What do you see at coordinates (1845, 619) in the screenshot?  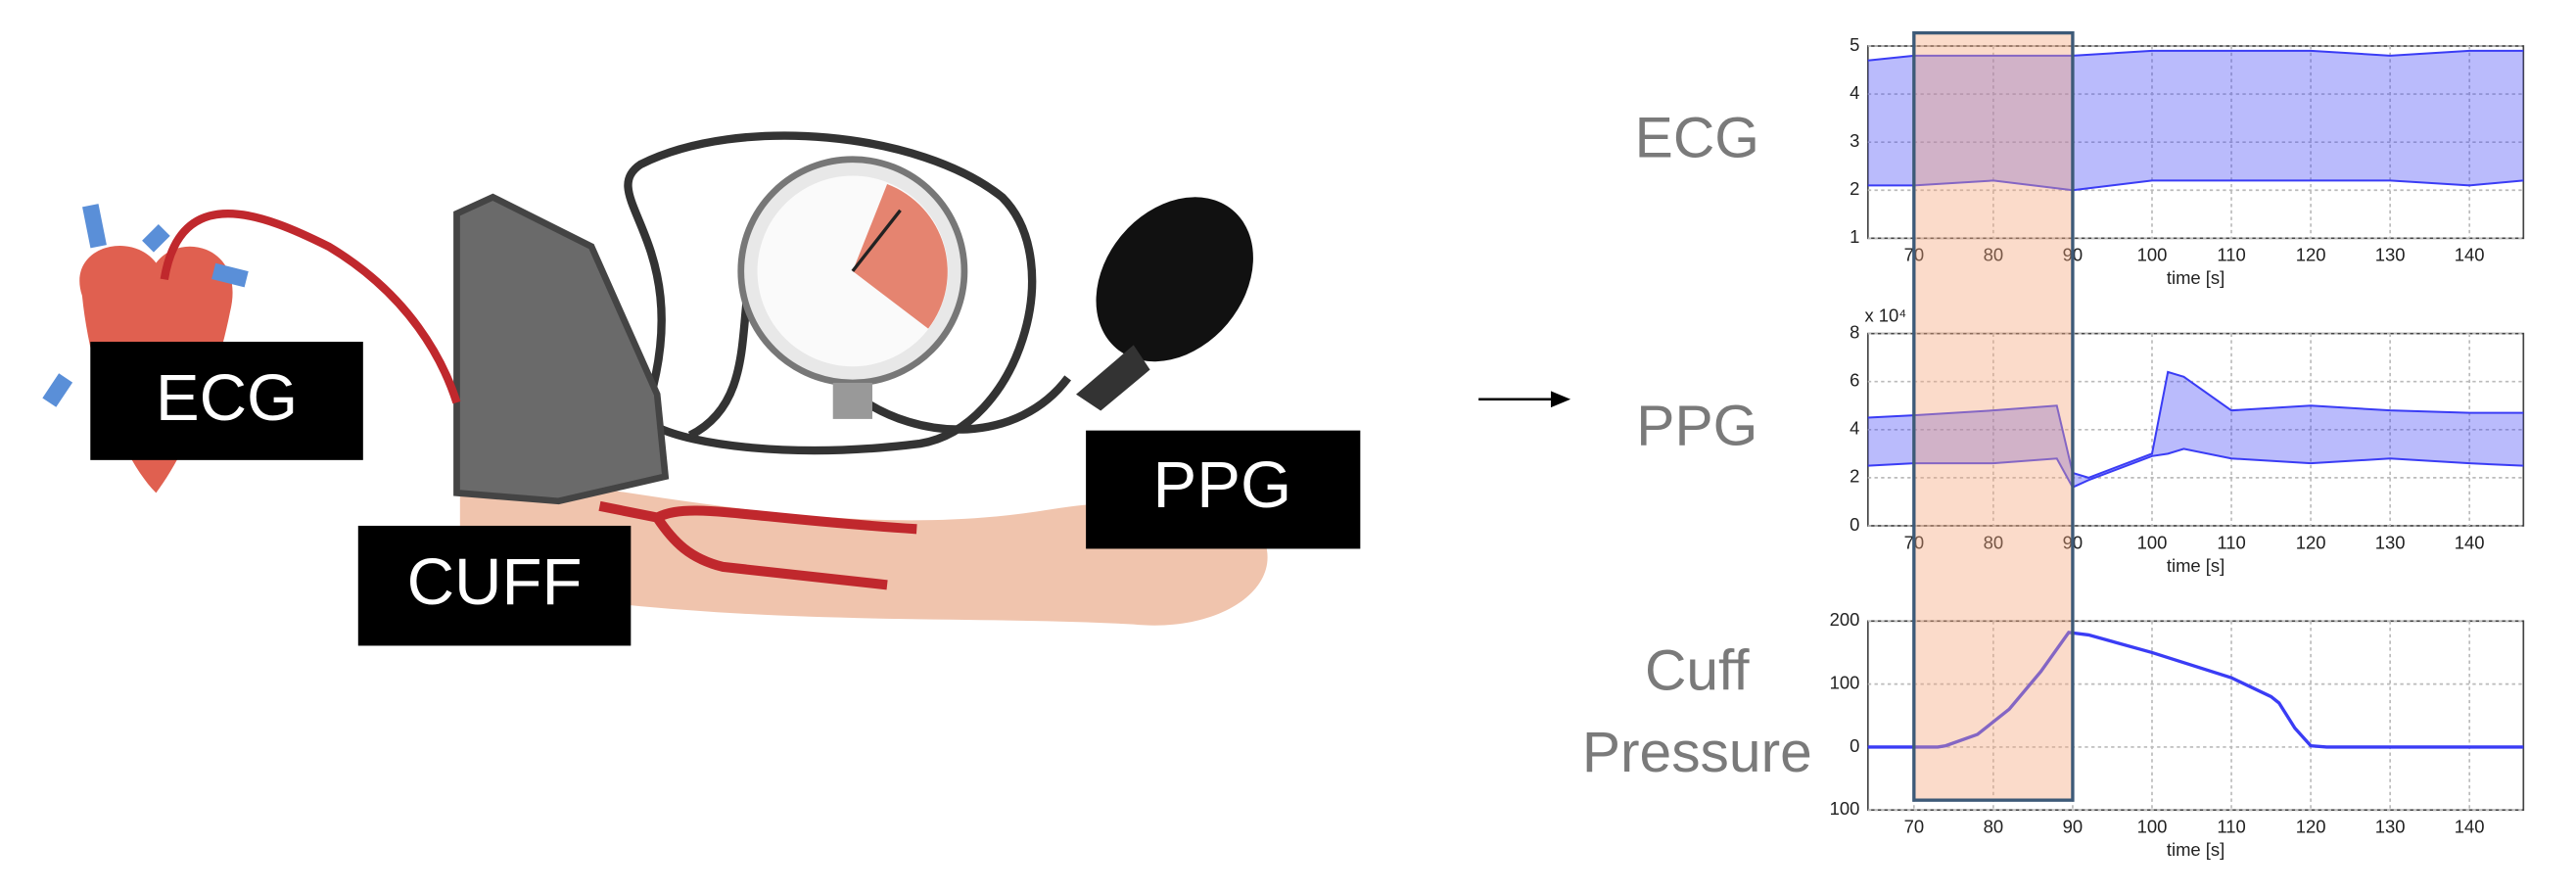 I see `y-tick-label: 200` at bounding box center [1845, 619].